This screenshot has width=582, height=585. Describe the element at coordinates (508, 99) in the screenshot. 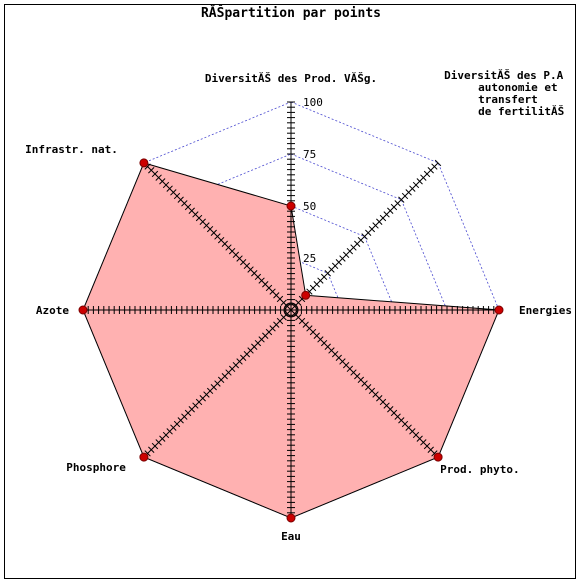

I see `axis-label-2: transfert` at that location.